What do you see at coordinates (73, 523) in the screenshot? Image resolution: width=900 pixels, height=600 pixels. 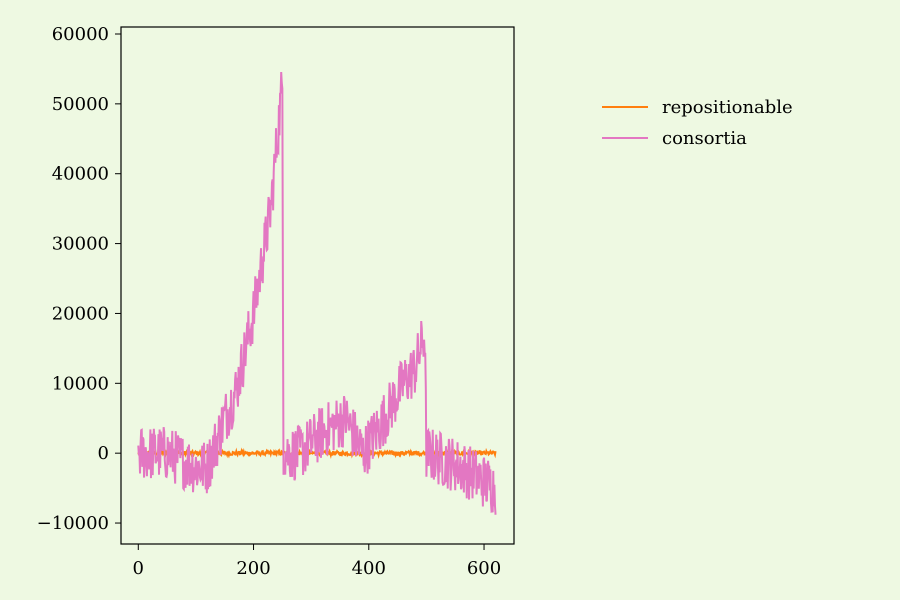 I see `y-tick-label: −10000` at bounding box center [73, 523].